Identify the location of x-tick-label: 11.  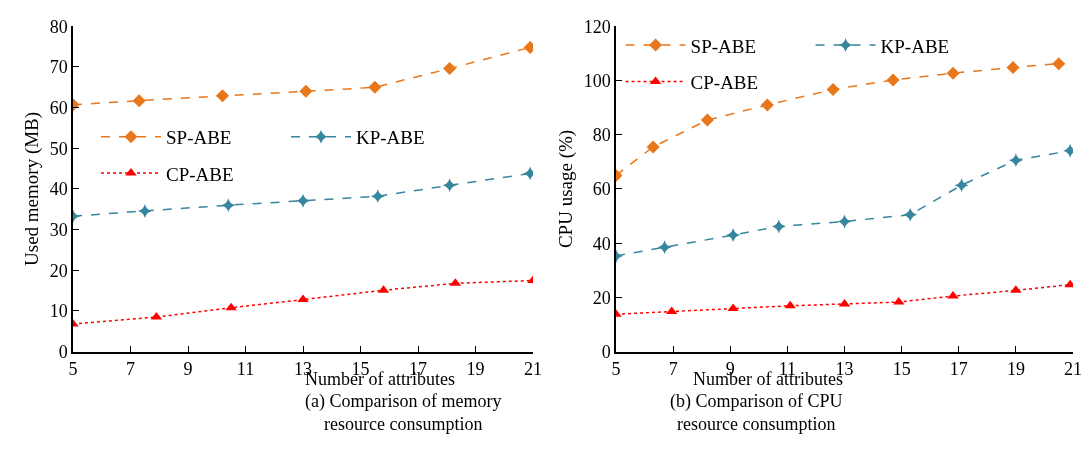
(245, 369).